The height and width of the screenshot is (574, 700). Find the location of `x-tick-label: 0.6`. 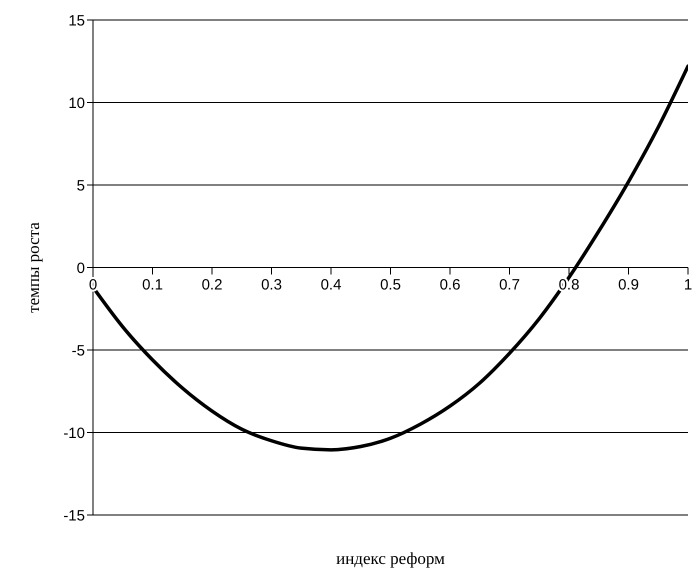

x-tick-label: 0.6 is located at coordinates (450, 285).